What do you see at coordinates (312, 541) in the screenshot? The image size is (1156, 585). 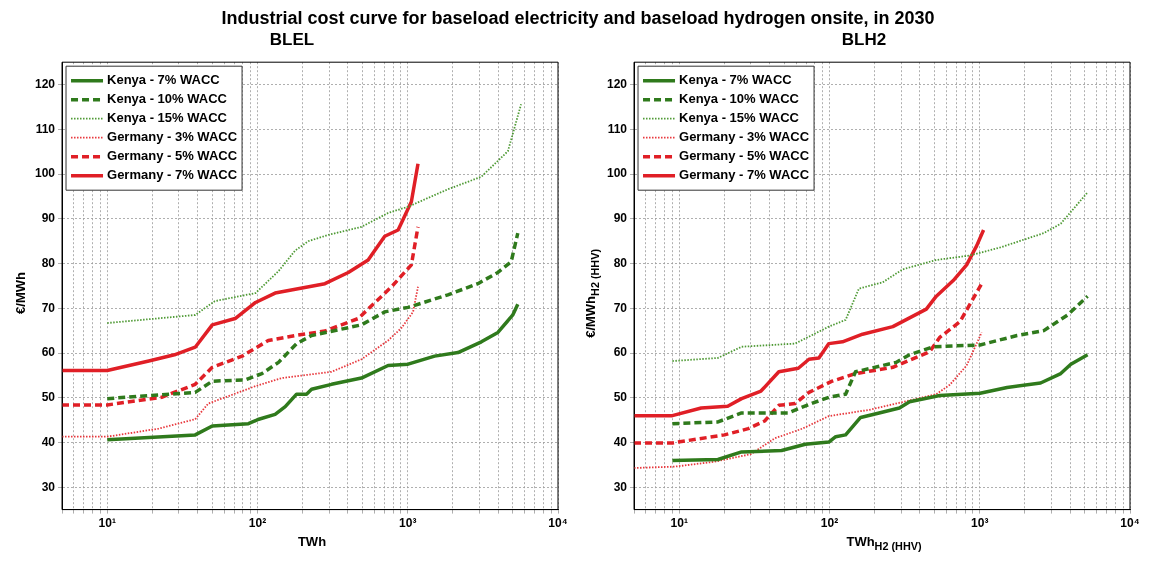 I see `x-axis-title: TWh` at bounding box center [312, 541].